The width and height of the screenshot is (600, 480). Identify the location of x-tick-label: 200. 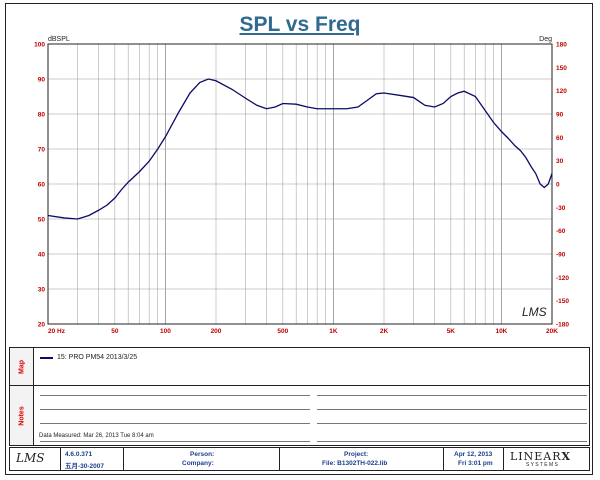
(216, 331).